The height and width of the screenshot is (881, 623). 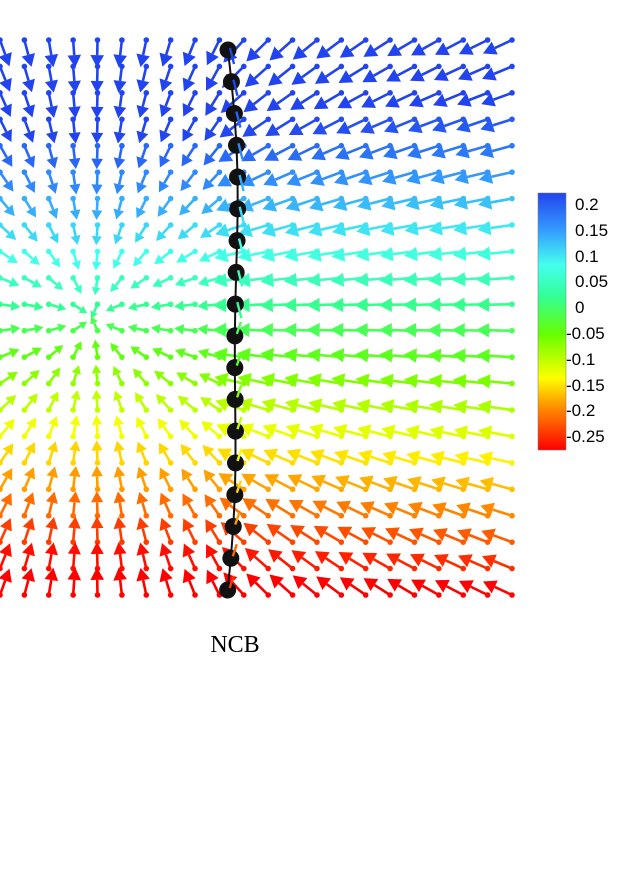 What do you see at coordinates (235, 463) in the screenshot?
I see `filament-bead` at bounding box center [235, 463].